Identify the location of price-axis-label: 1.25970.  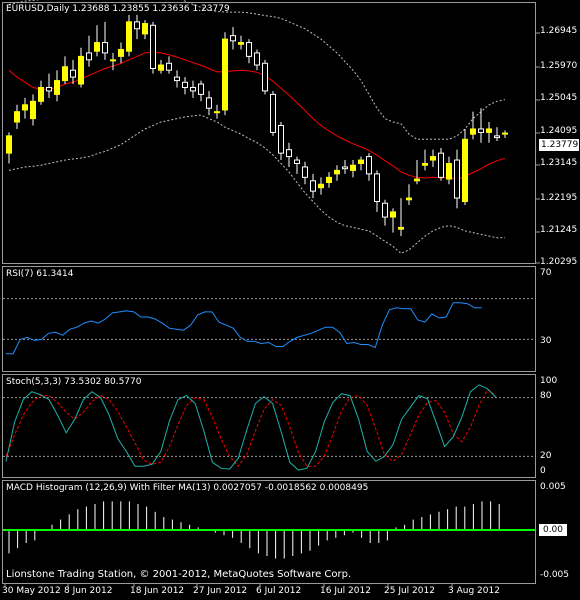
(559, 66).